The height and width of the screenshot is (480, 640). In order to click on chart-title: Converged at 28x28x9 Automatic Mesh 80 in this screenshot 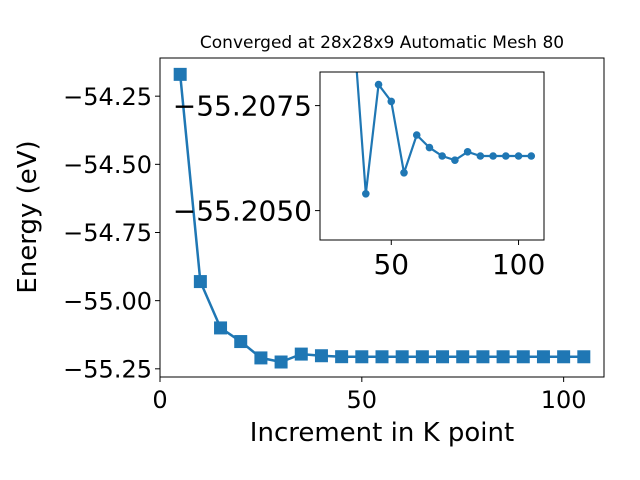, I will do `click(382, 43)`.